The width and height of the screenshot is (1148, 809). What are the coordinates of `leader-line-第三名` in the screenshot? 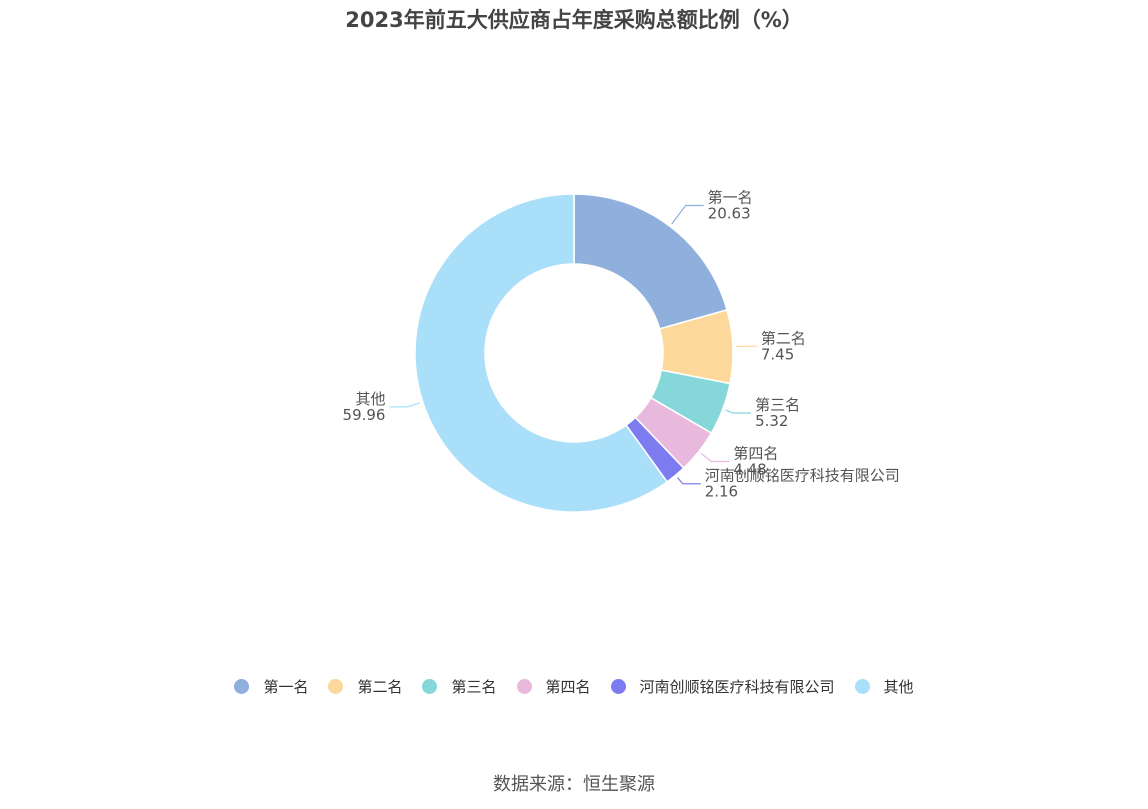 It's located at (738, 411).